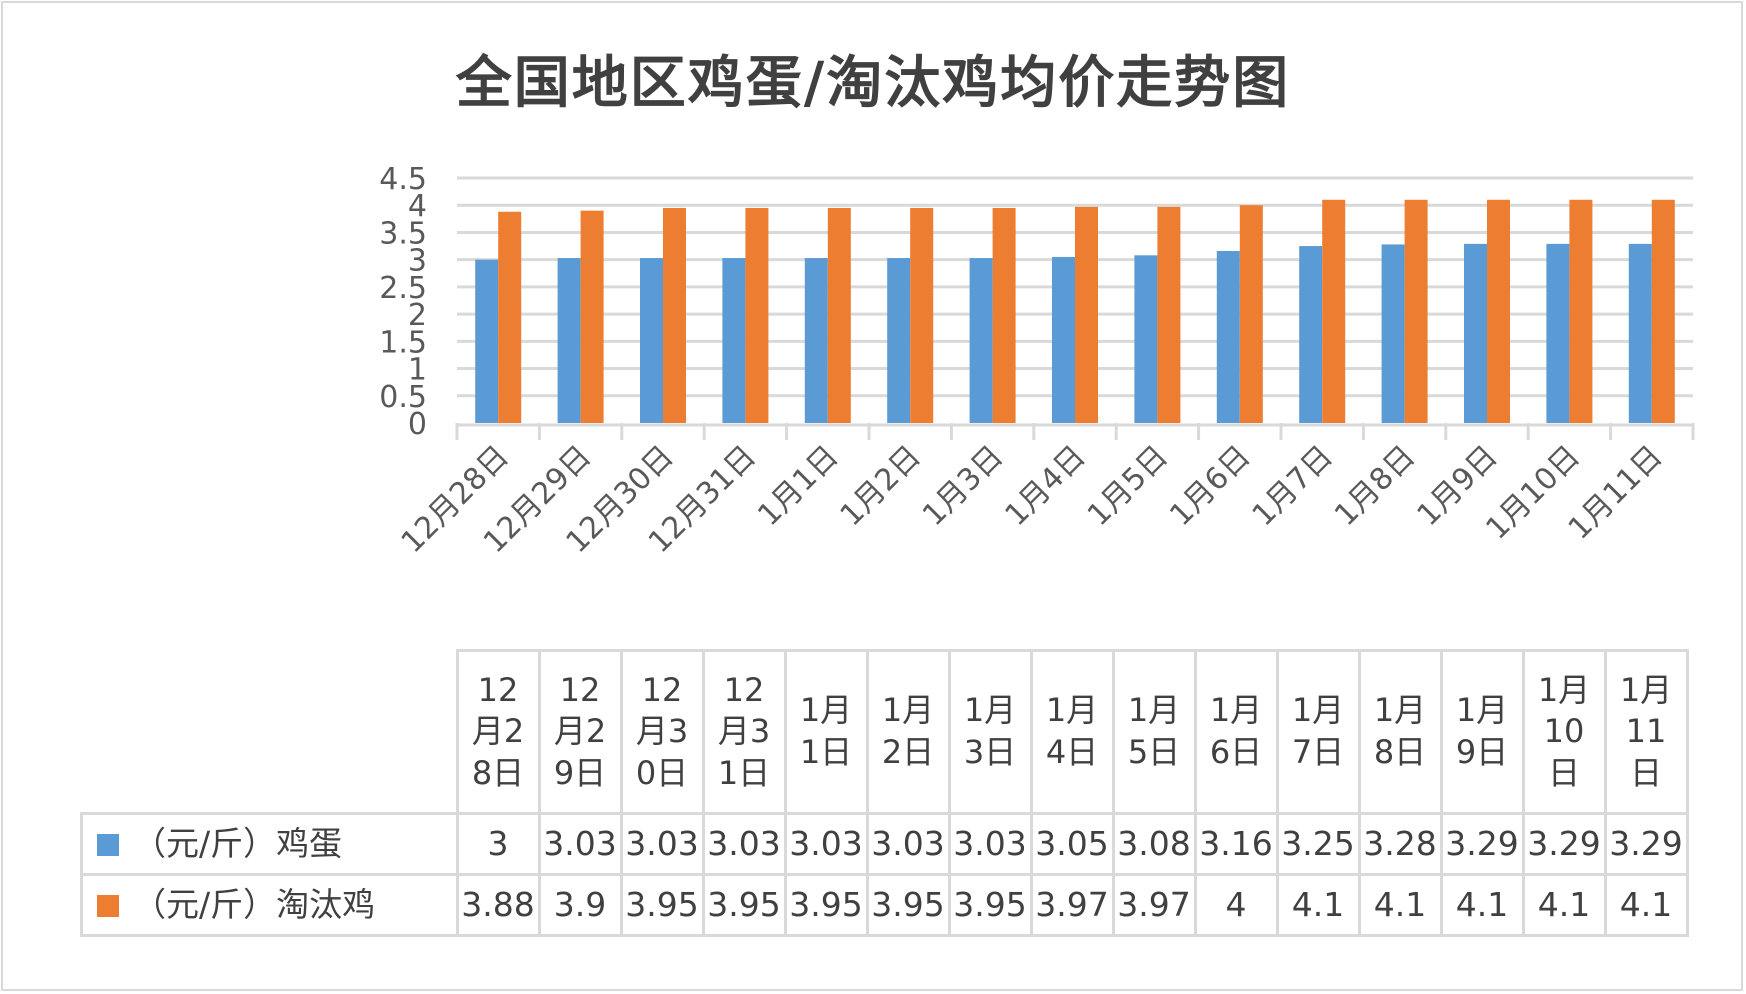 The height and width of the screenshot is (994, 1746). Describe the element at coordinates (908, 732) in the screenshot. I see `table-header-cell: 1月 2日` at that location.